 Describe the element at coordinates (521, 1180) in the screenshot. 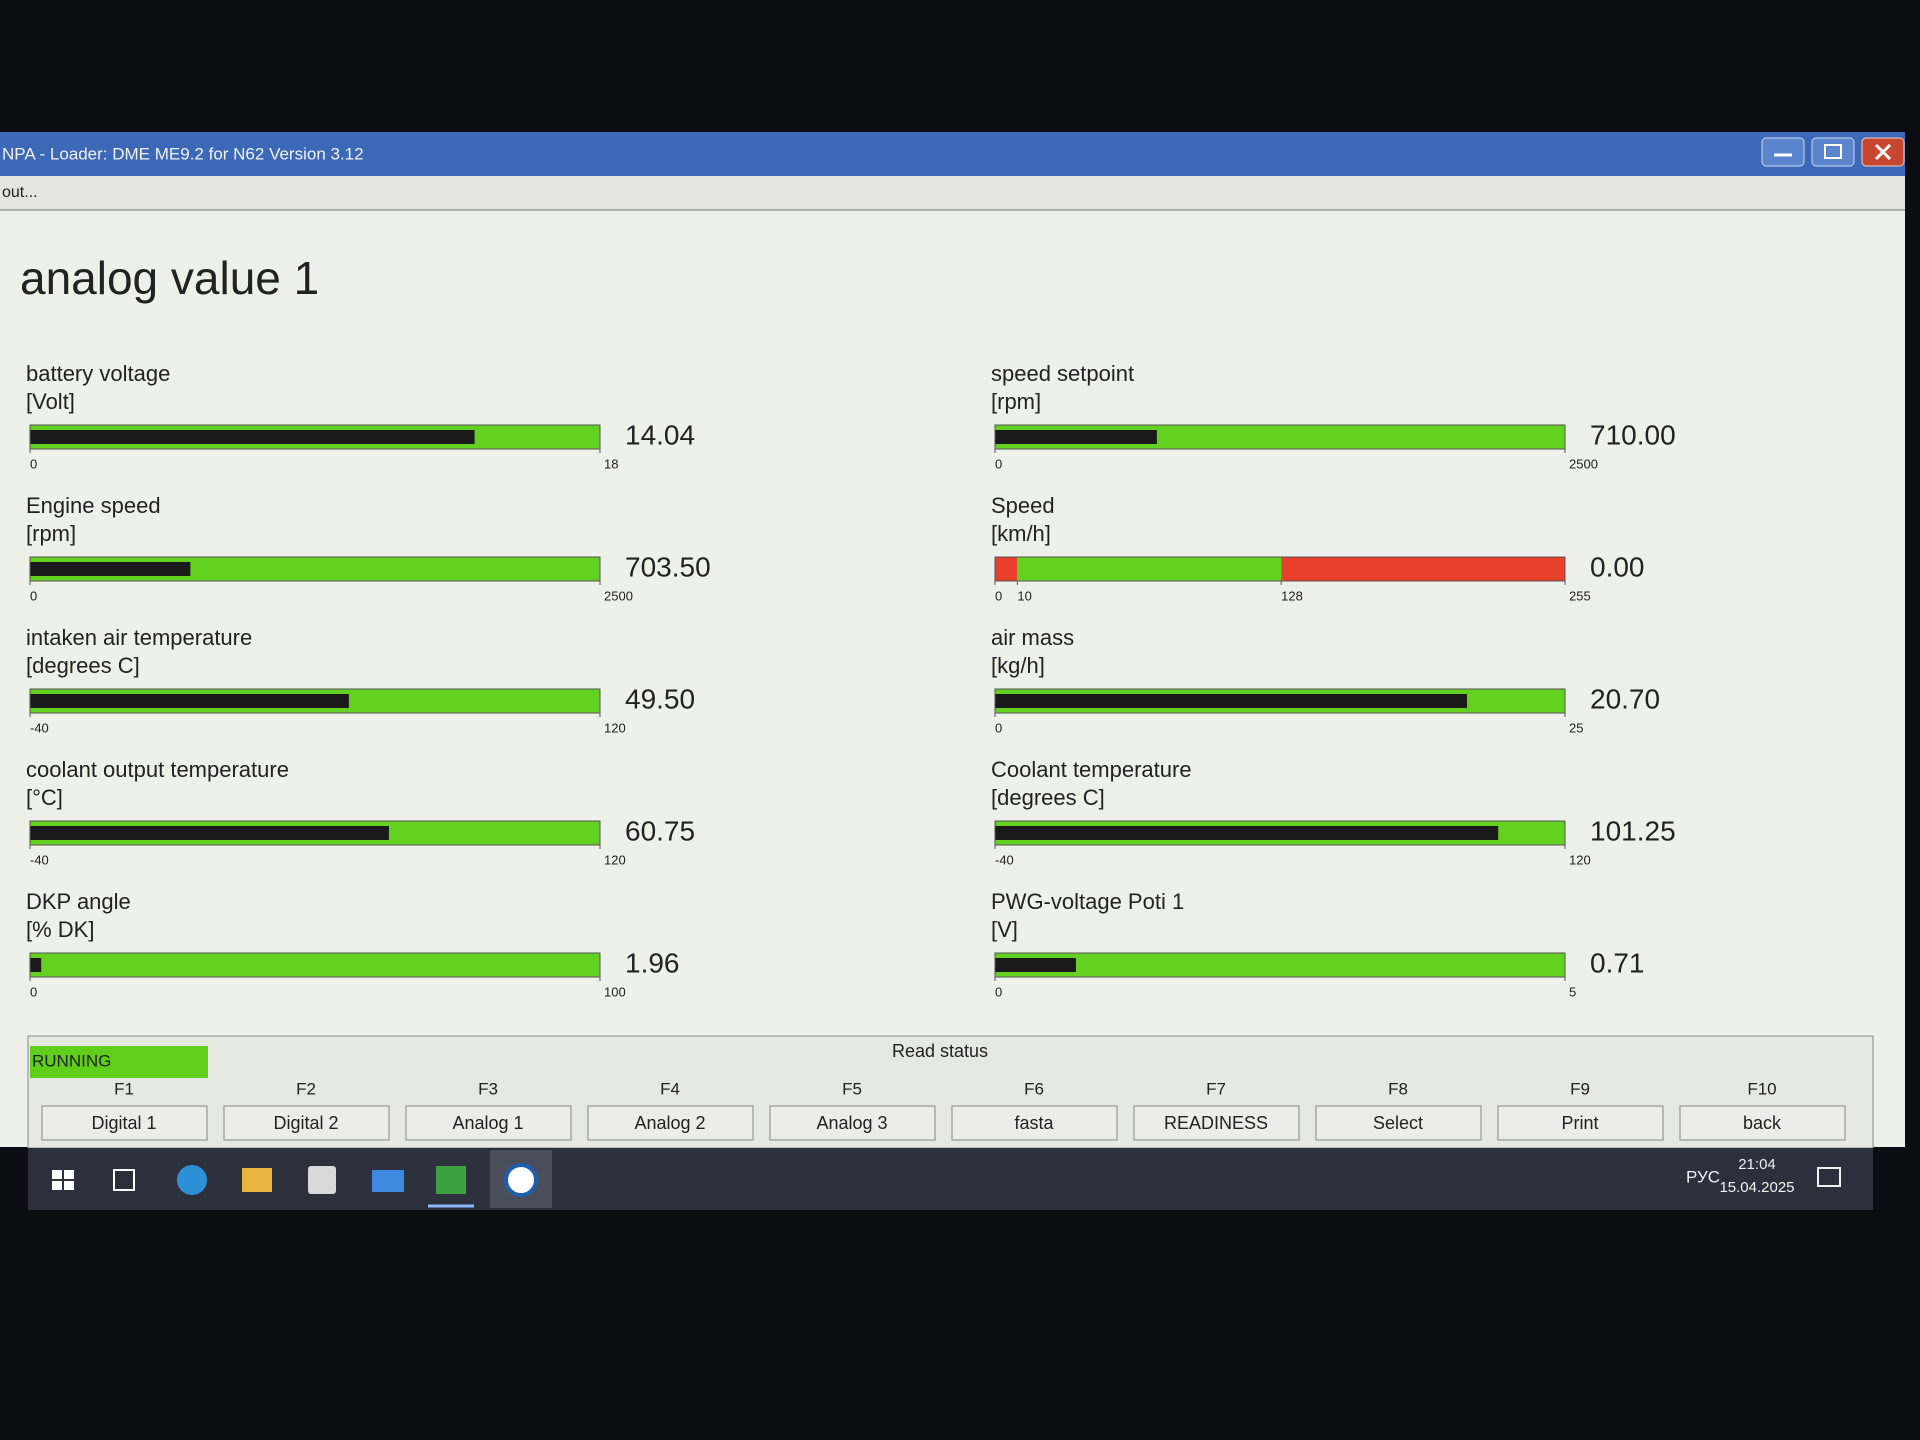

I see `bmw-icon` at that location.